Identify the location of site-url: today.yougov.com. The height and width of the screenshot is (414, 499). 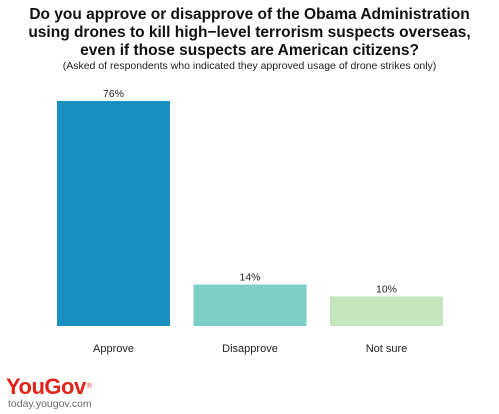
(50, 404).